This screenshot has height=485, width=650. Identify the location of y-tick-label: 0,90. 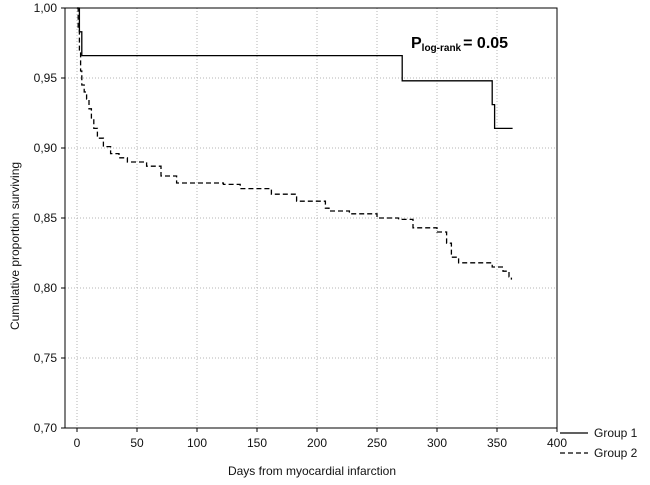
(46, 148).